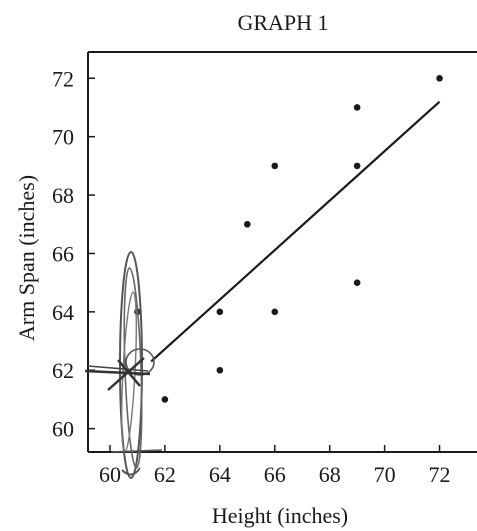  I want to click on y-tick-label: 60, so click(63, 429).